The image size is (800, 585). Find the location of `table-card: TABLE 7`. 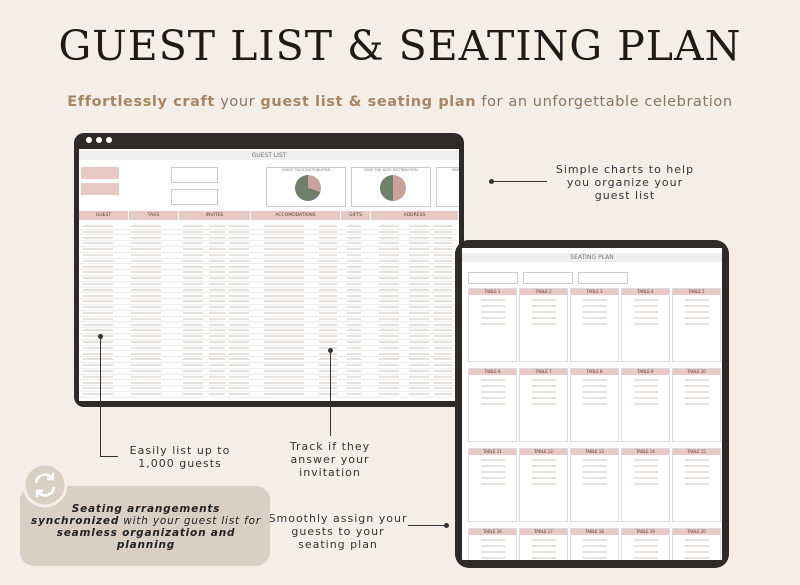

table-card: TABLE 7 is located at coordinates (543, 405).